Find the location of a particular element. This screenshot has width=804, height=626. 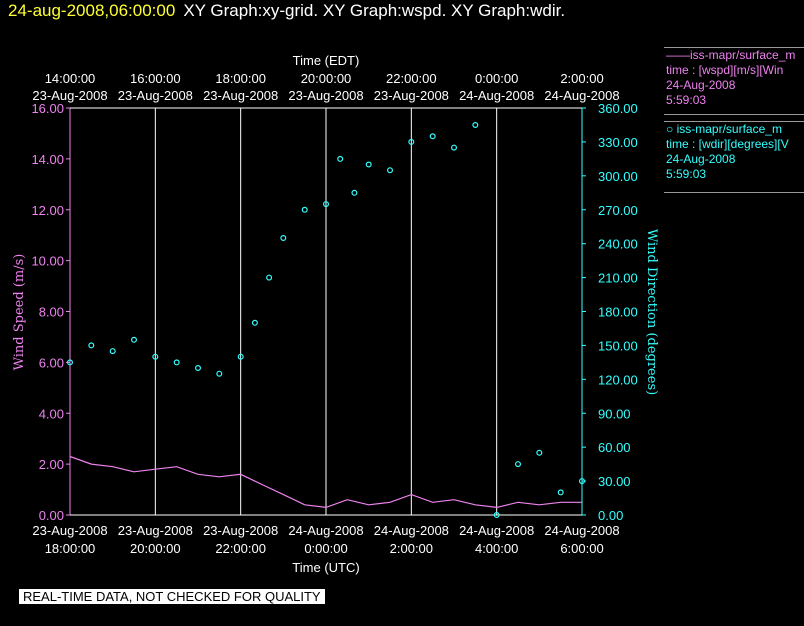

y-tick-label-right: 270.00 is located at coordinates (618, 210).